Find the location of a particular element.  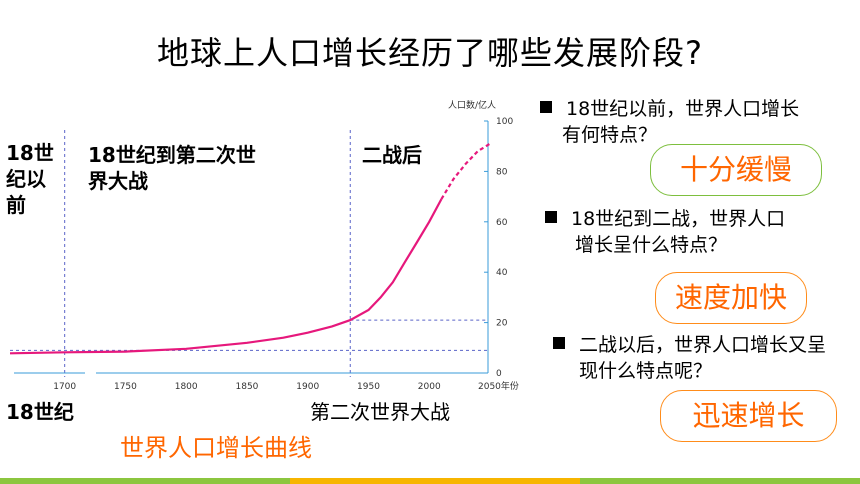

era-label-18-to-ww2: 18世纪到第二次世 界大战 is located at coordinates (172, 168).